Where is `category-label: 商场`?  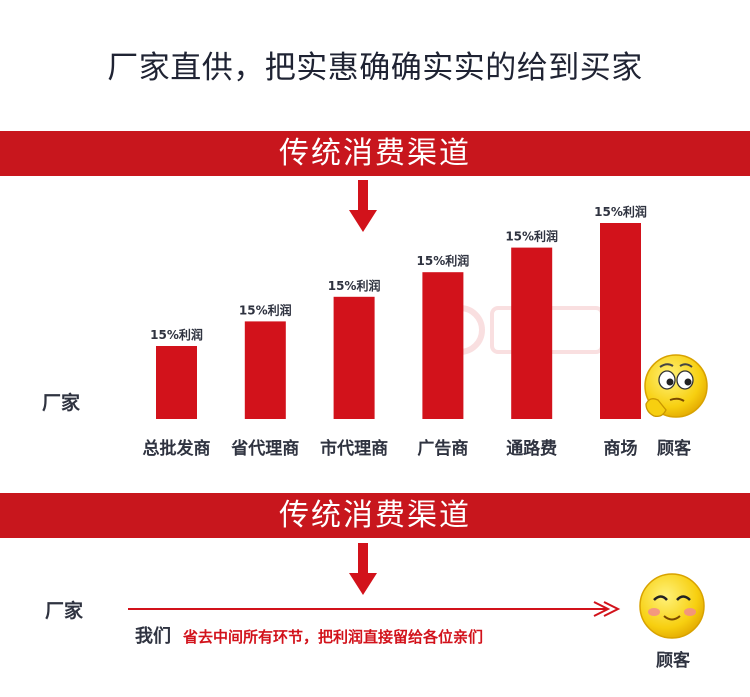 category-label: 商场 is located at coordinates (620, 449).